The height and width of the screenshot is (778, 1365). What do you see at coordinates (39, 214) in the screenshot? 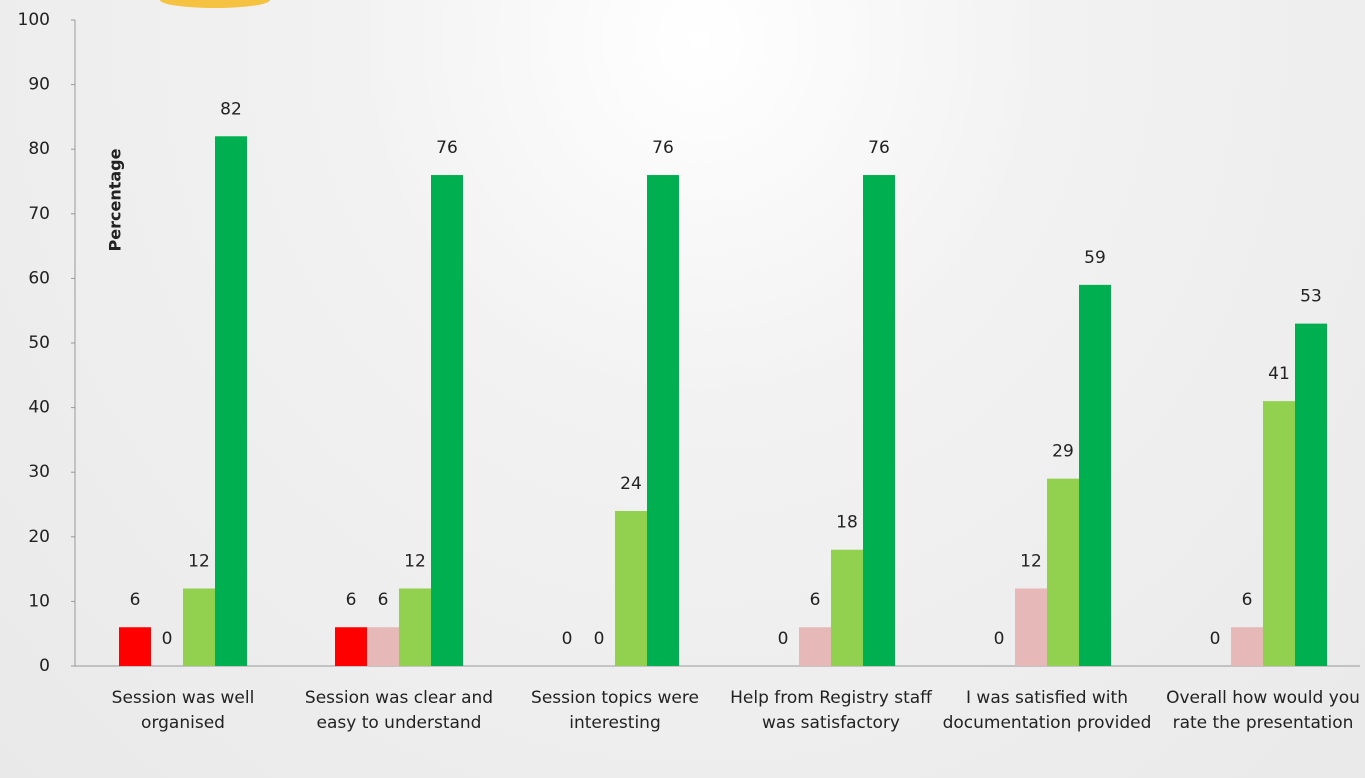
I see `y-tick-label: 70` at bounding box center [39, 214].